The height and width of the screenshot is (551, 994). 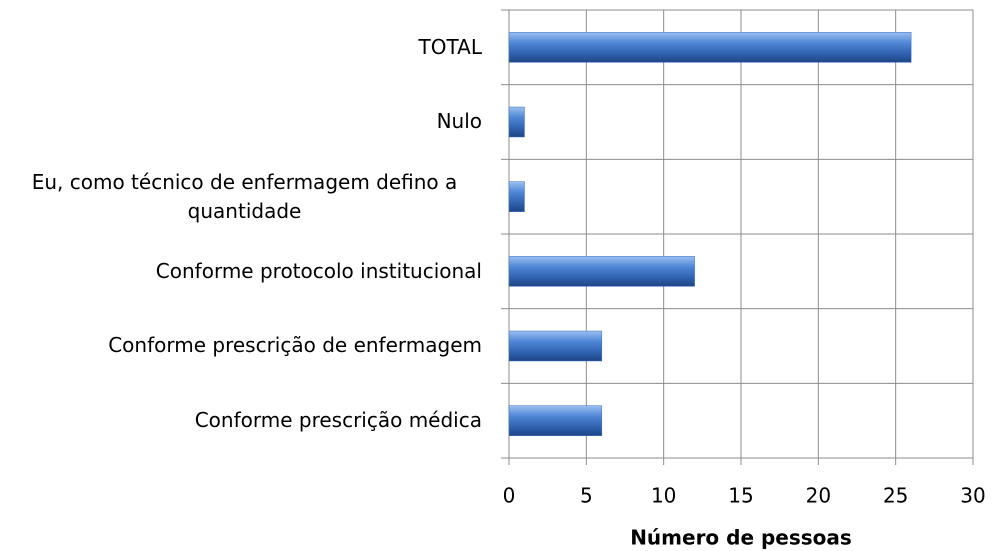 I want to click on y-tick-label: Conforme protocolo institucional, so click(x=318, y=270).